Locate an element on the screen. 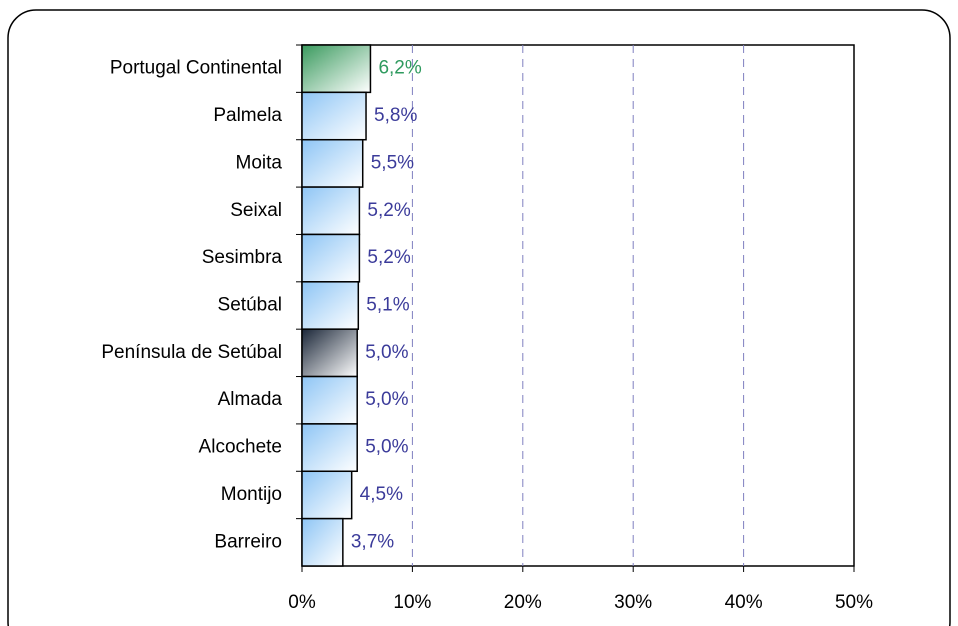 This screenshot has height=626, width=958. y-tick-label: Montijo is located at coordinates (251, 494).